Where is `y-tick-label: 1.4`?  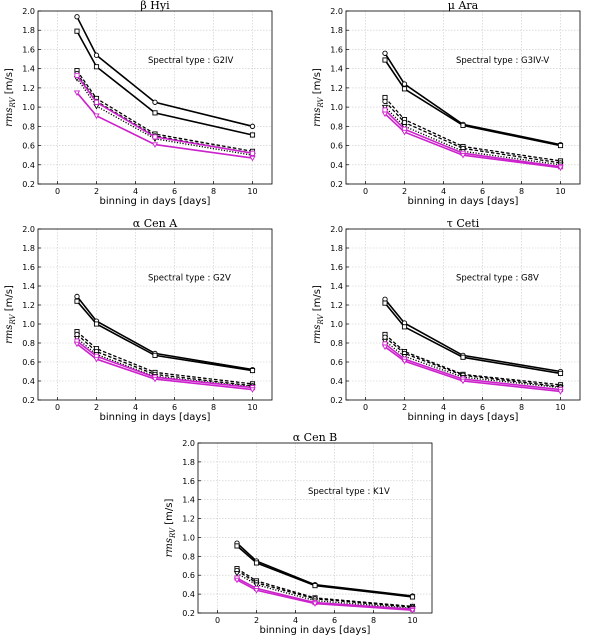
y-tick-label: 1.4 is located at coordinates (336, 286).